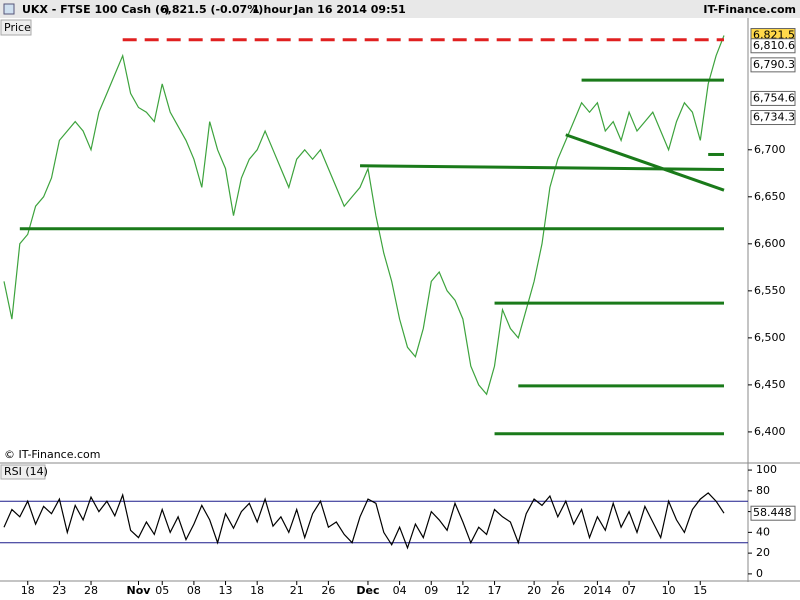 The width and height of the screenshot is (800, 600). I want to click on y-tick-label: 20, so click(763, 552).